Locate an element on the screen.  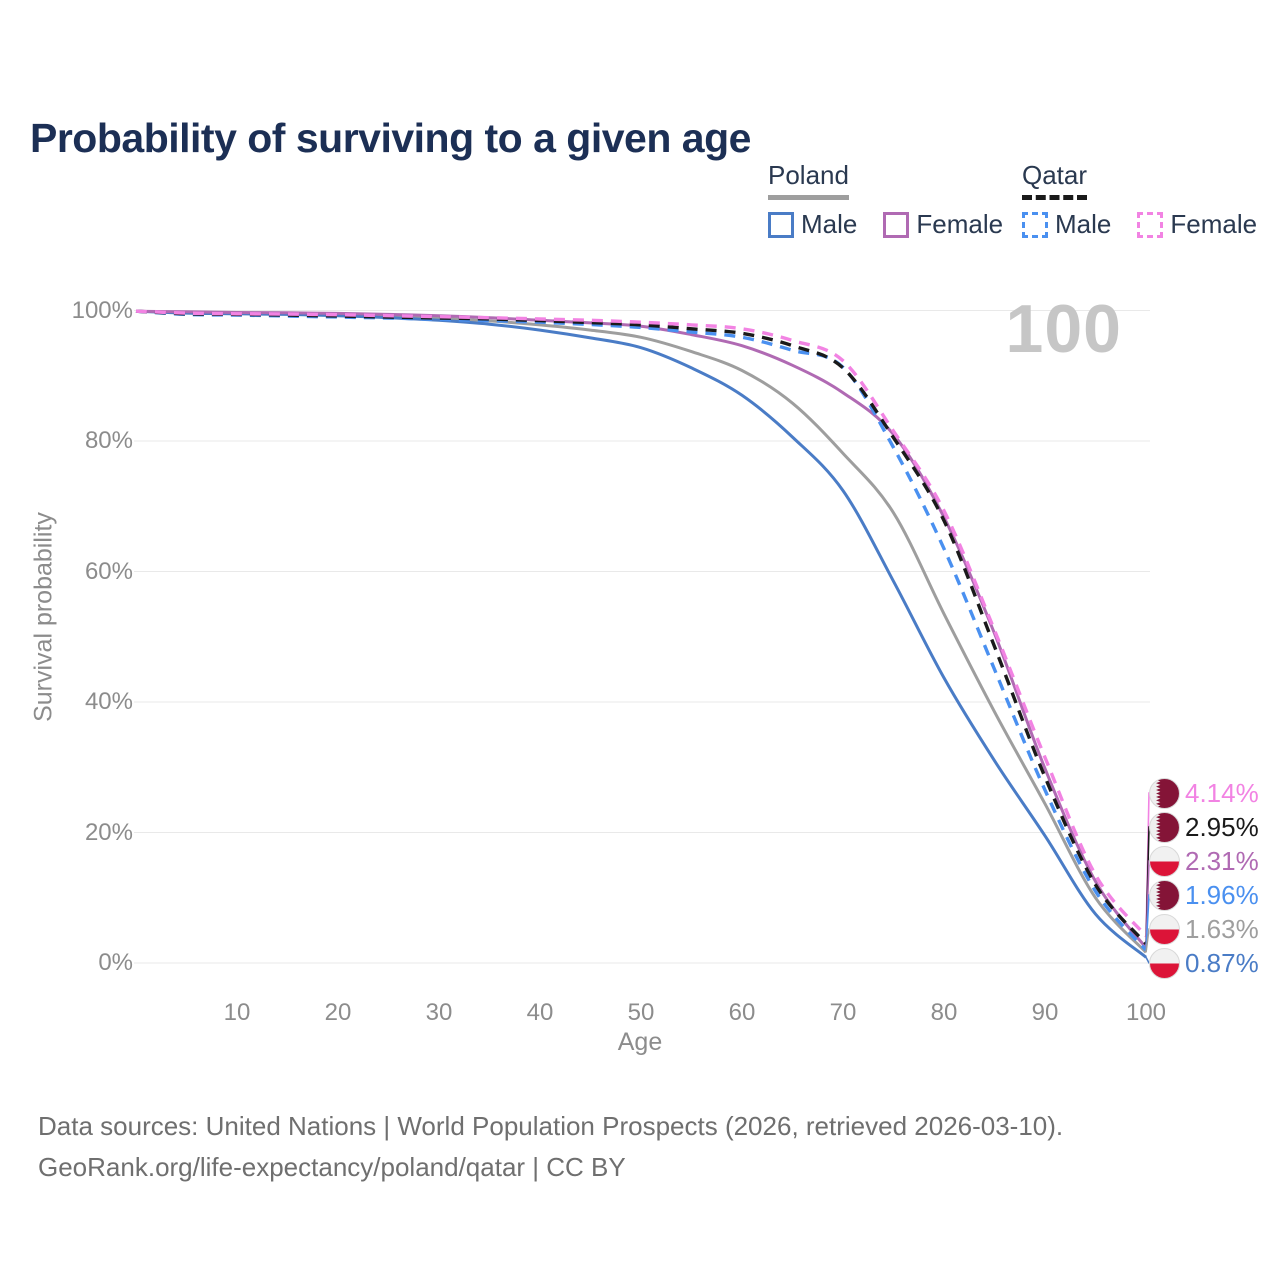
legend-group-qatar: Qatar Male Female is located at coordinates (1139, 200).